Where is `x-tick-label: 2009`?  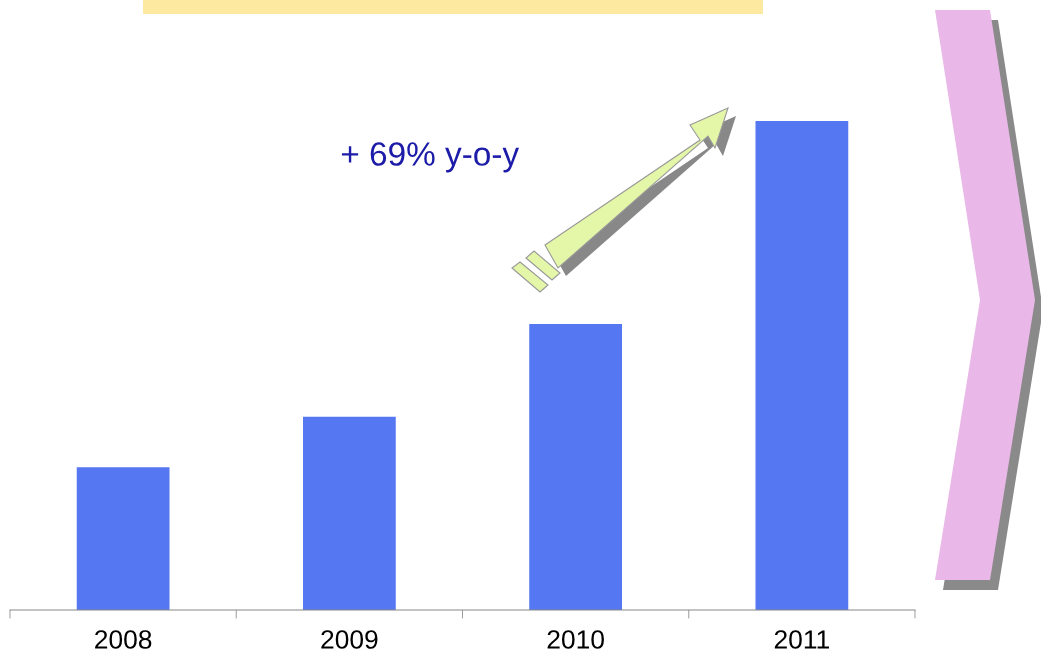
x-tick-label: 2009 is located at coordinates (349, 639).